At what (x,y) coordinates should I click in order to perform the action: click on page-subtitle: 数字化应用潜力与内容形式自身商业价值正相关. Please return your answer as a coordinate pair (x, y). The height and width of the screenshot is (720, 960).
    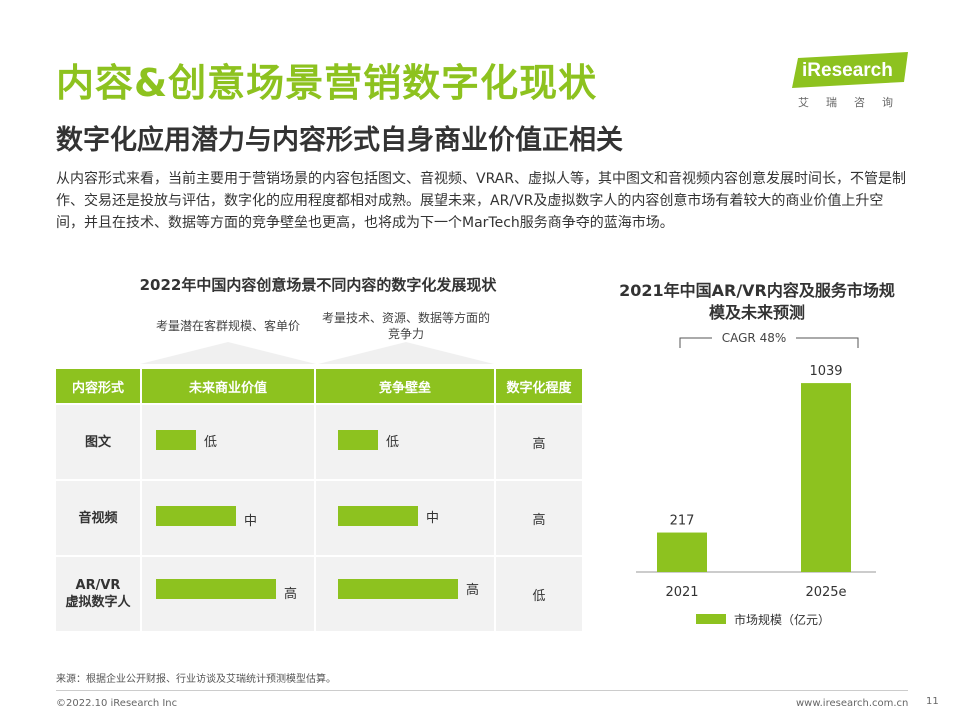
    Looking at the image, I should click on (339, 140).